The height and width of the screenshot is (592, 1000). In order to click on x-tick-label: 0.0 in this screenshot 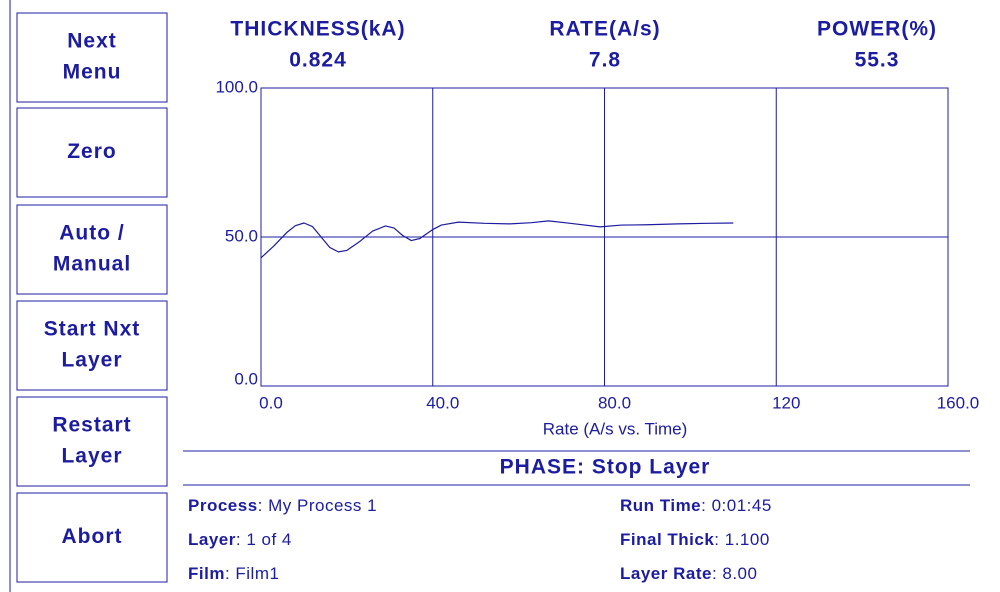, I will do `click(271, 402)`.